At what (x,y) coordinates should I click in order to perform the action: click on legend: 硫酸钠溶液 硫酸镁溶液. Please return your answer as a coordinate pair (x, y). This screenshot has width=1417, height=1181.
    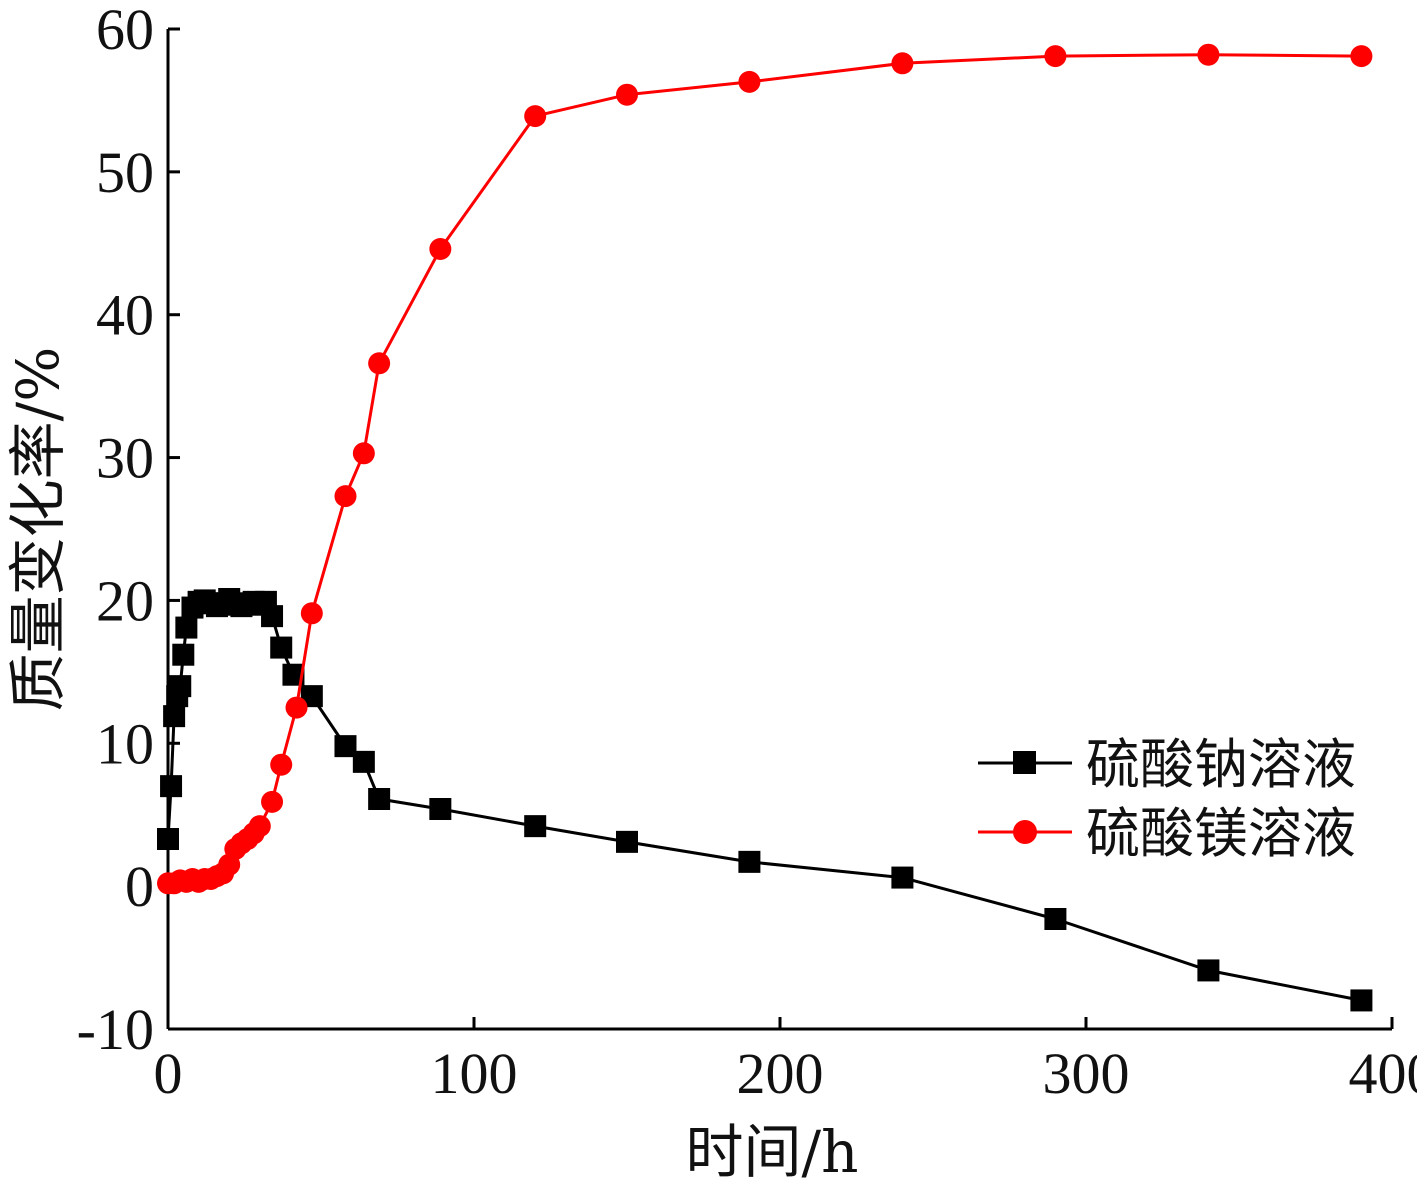
    Looking at the image, I should click on (1167, 799).